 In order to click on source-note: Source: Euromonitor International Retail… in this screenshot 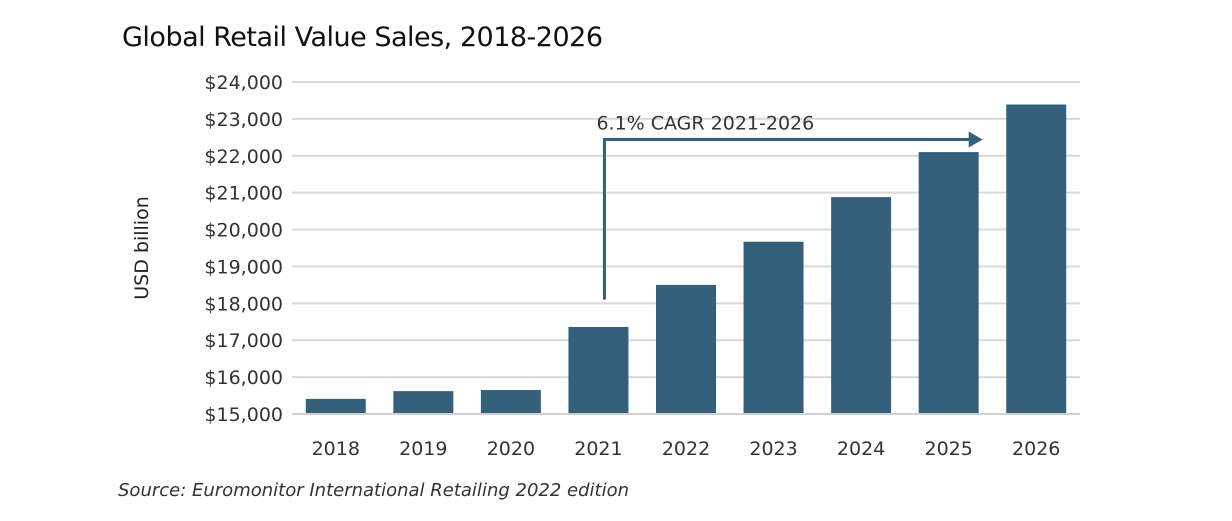, I will do `click(374, 490)`.